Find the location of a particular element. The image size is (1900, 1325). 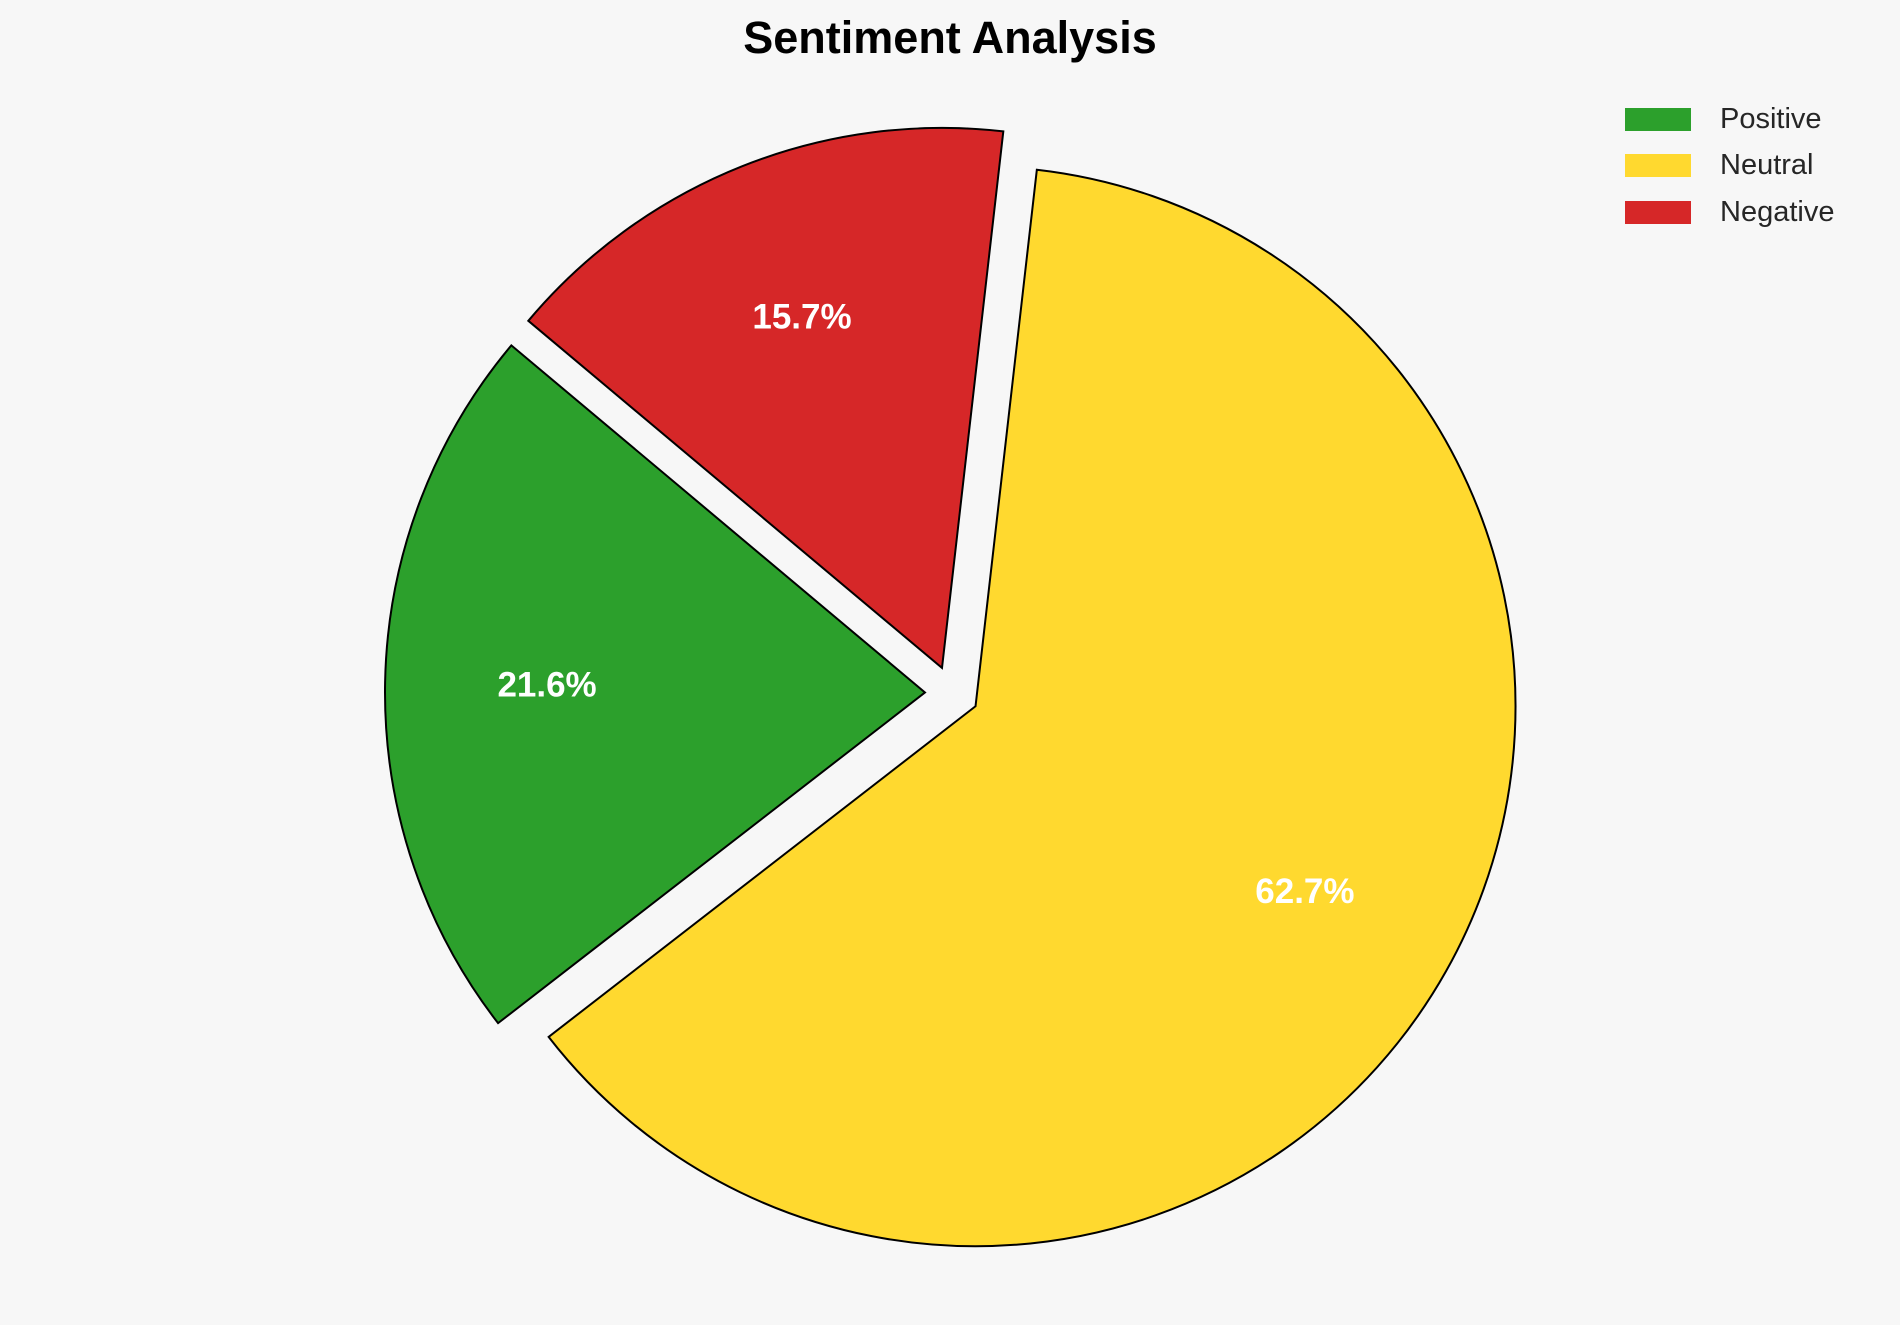

legend-label-neutral: Neutral is located at coordinates (1767, 165).